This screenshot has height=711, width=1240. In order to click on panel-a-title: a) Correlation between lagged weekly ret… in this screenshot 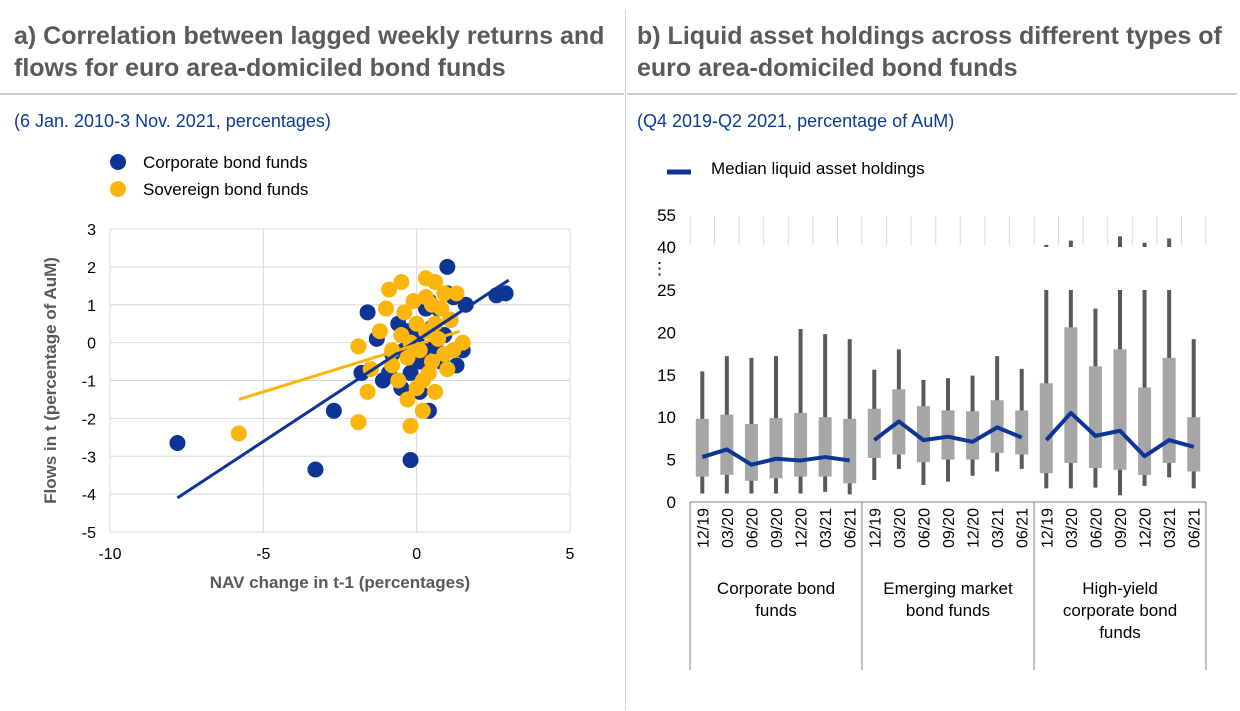, I will do `click(309, 52)`.